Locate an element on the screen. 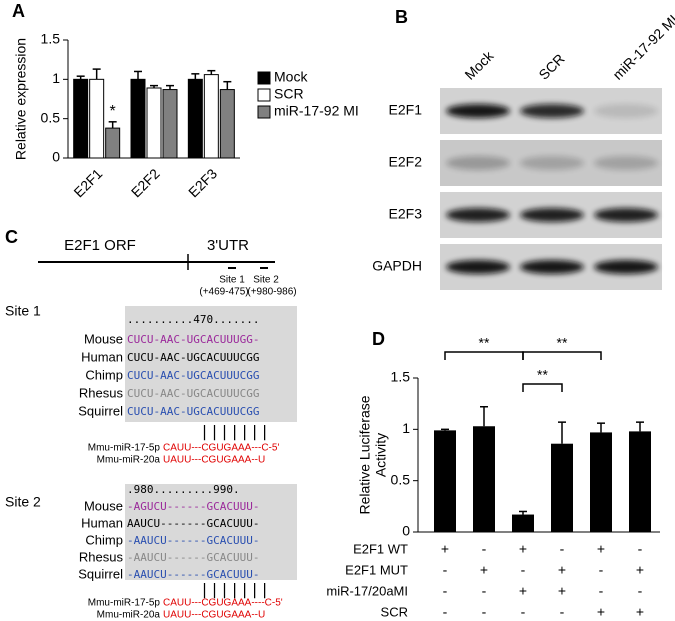 This screenshot has width=675, height=621. mirna-seq: CAUU---CGUGAAA----C-5' is located at coordinates (223, 603).